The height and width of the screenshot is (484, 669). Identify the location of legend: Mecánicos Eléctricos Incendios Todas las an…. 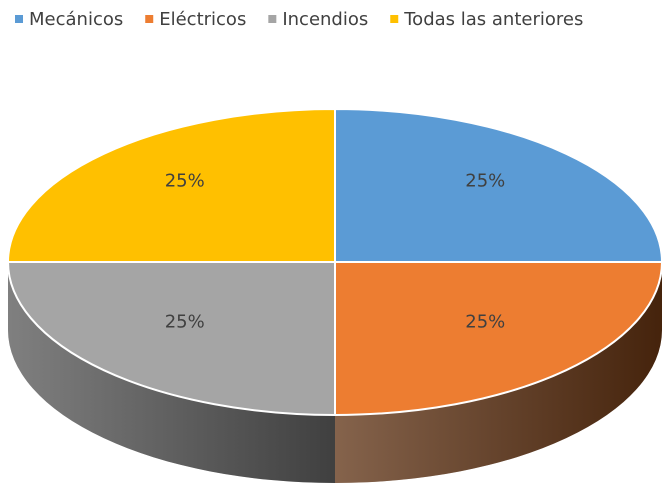
(299, 19).